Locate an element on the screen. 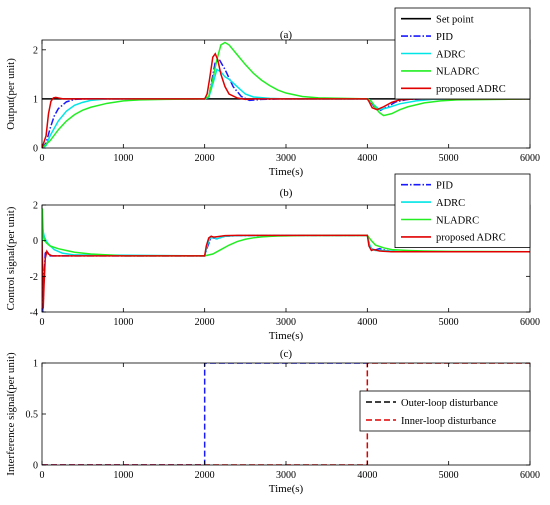  panel-title: (b) is located at coordinates (286, 193).